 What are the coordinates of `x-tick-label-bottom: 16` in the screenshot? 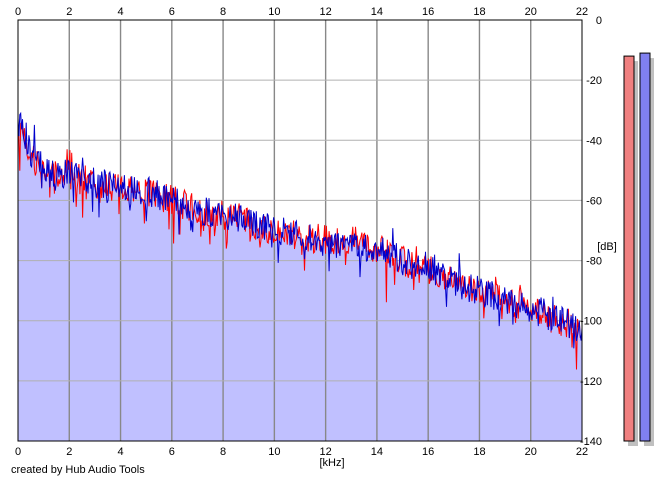 It's located at (428, 452).